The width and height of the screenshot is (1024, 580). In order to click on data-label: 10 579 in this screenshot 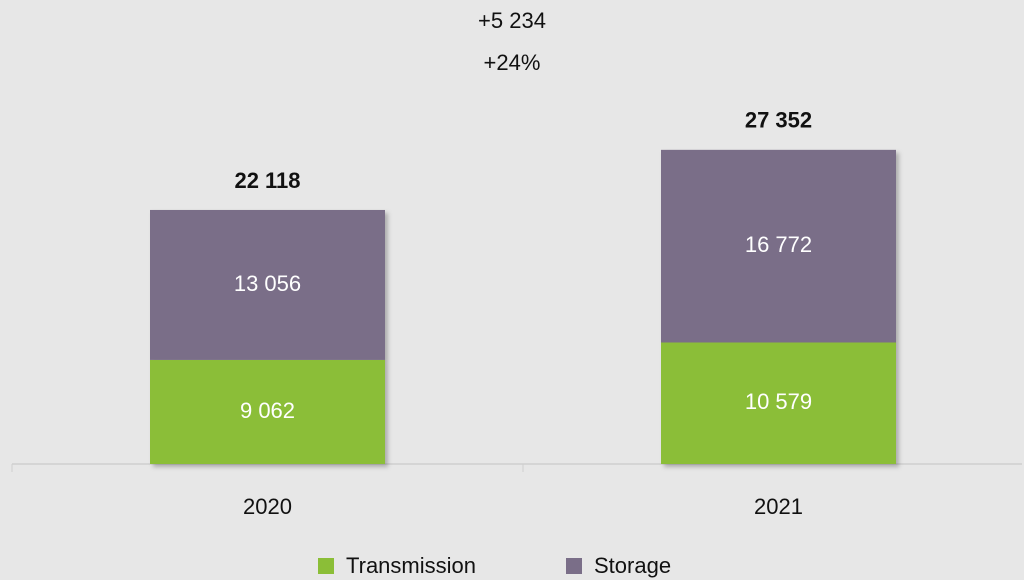, I will do `click(778, 401)`.